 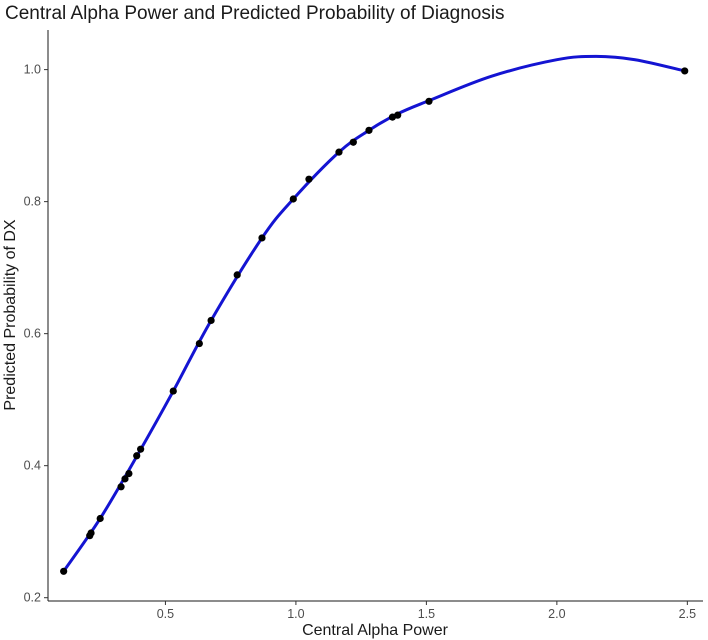 What do you see at coordinates (32, 202) in the screenshot?
I see `y-tick-label: 0.8` at bounding box center [32, 202].